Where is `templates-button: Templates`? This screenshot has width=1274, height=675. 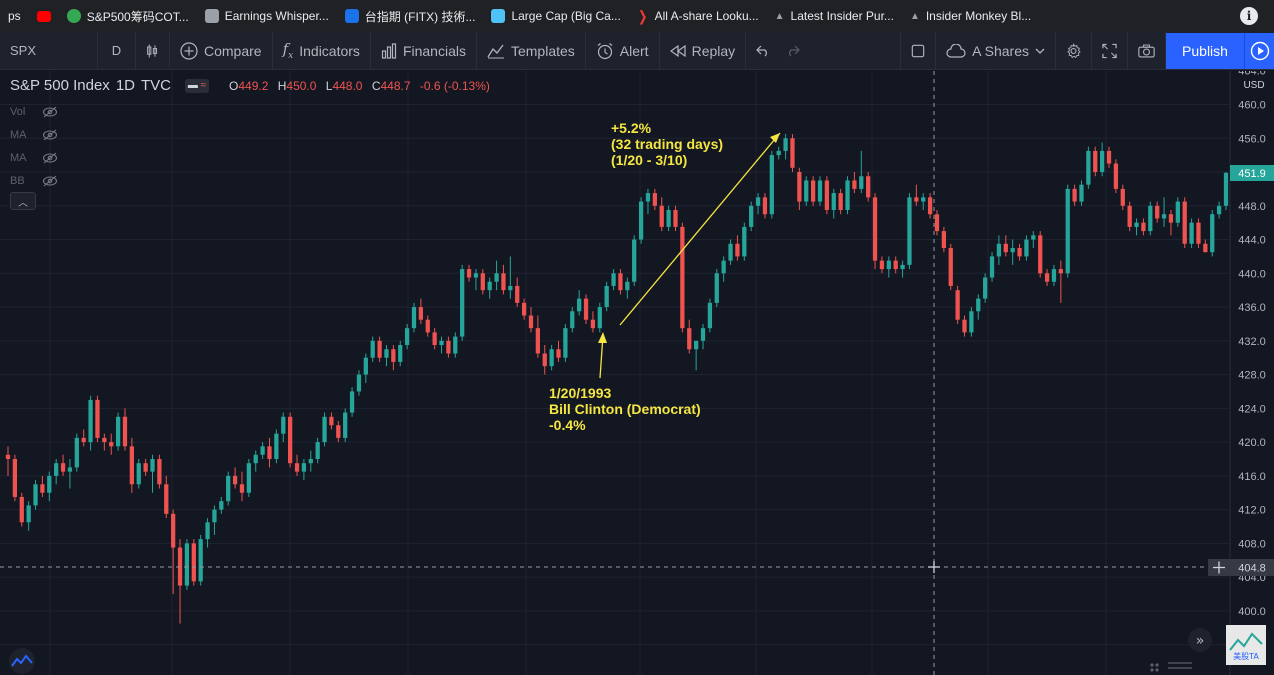 templates-button: Templates is located at coordinates (531, 50).